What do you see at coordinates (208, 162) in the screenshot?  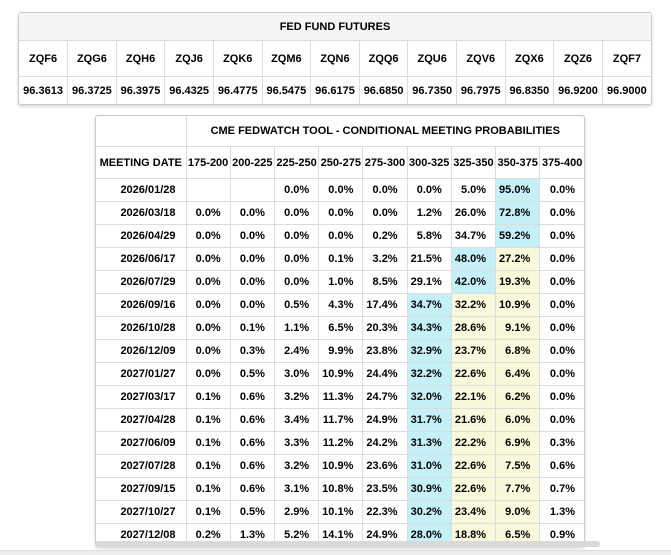 I see `rate-range-header: 175-200` at bounding box center [208, 162].